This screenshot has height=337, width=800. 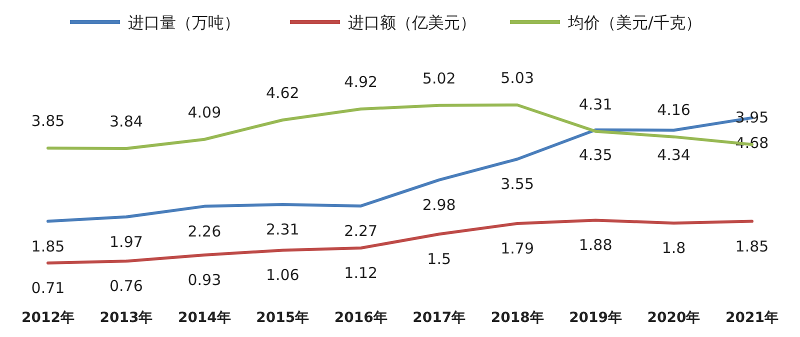 I want to click on data-label: 1.06, so click(x=283, y=275).